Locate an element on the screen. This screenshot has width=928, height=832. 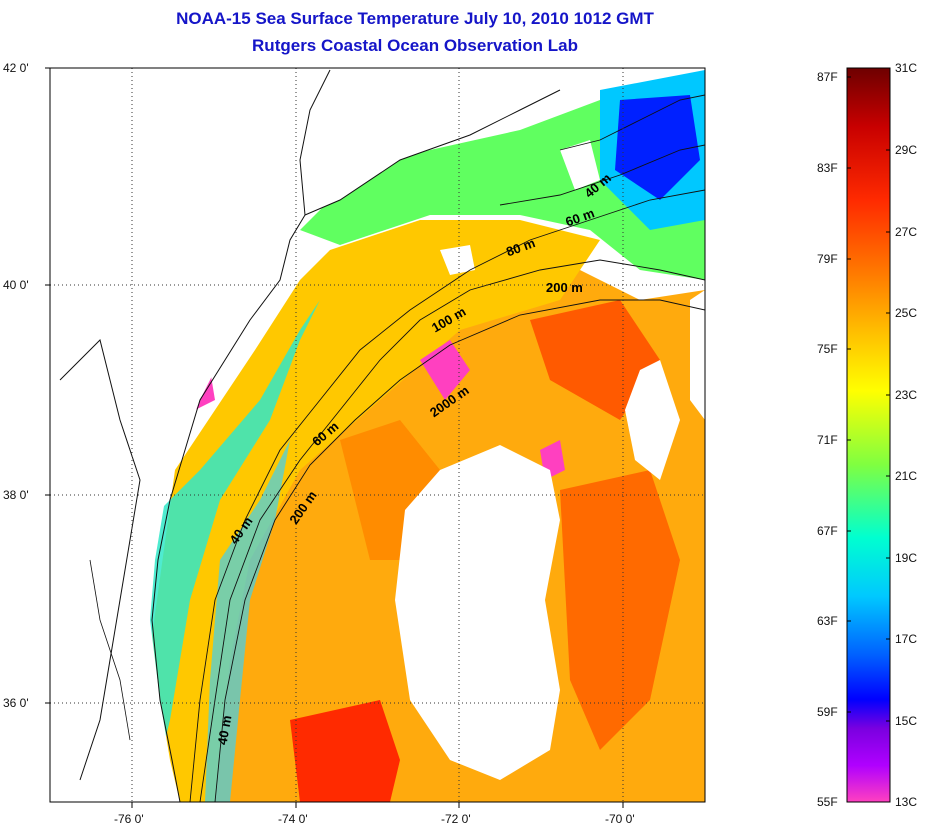
lat-label: 36 0' is located at coordinates (16, 703).